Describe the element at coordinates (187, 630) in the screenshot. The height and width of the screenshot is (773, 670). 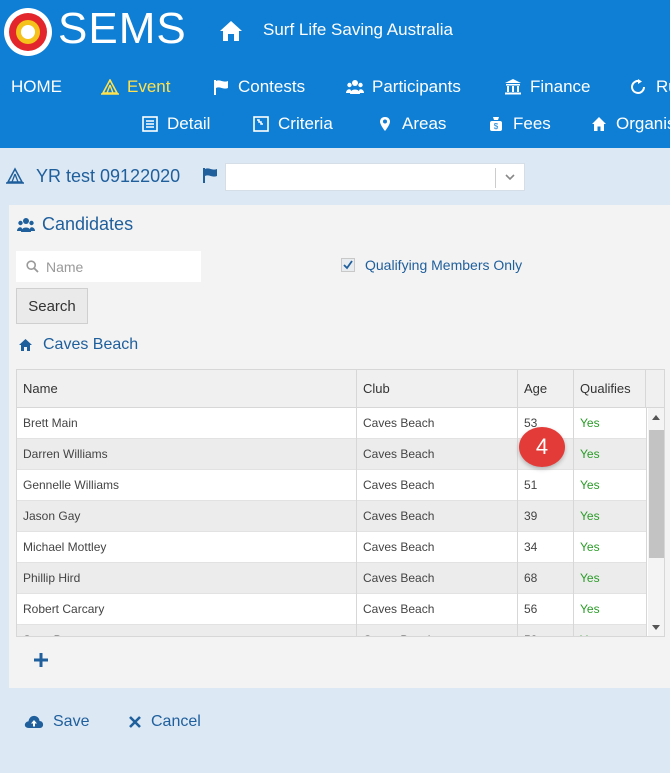
I see `cell-name: Scott Bennet` at that location.